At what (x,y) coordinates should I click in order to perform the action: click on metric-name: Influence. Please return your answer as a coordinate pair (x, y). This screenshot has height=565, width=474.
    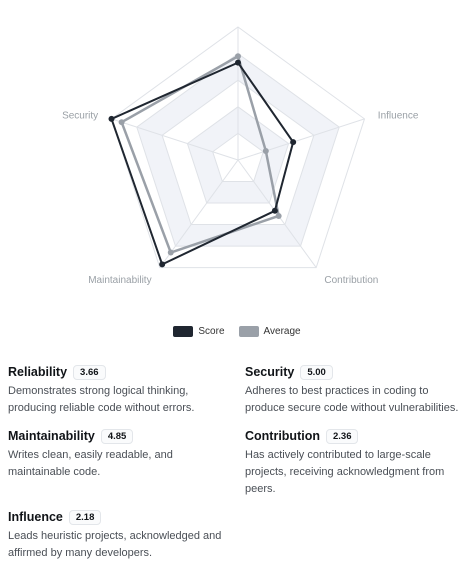
    Looking at the image, I should click on (35, 517).